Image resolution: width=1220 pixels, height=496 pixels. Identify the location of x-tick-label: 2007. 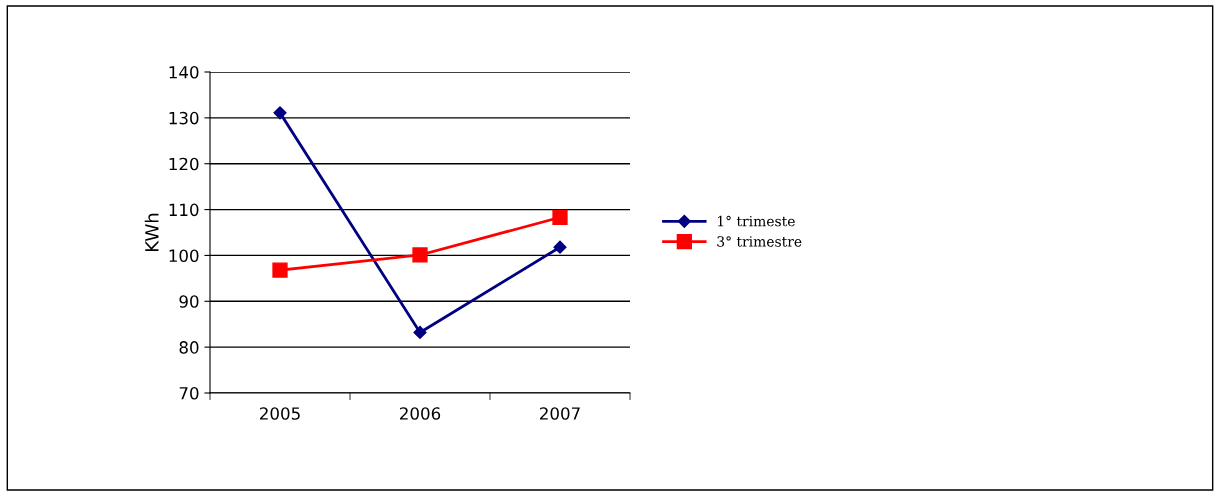
(560, 413).